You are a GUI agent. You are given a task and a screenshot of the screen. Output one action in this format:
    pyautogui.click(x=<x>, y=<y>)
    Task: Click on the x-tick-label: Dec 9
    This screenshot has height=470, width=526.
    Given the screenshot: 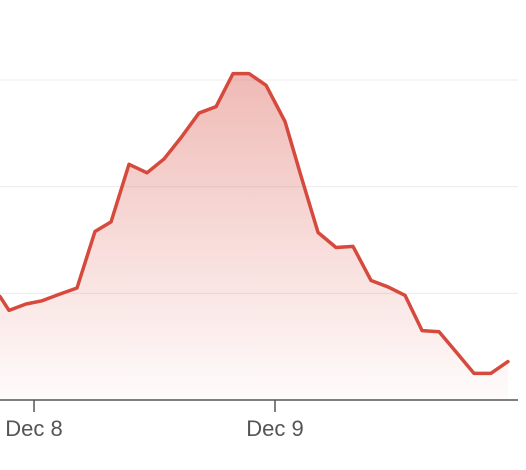 What is the action you would take?
    pyautogui.click(x=274, y=428)
    